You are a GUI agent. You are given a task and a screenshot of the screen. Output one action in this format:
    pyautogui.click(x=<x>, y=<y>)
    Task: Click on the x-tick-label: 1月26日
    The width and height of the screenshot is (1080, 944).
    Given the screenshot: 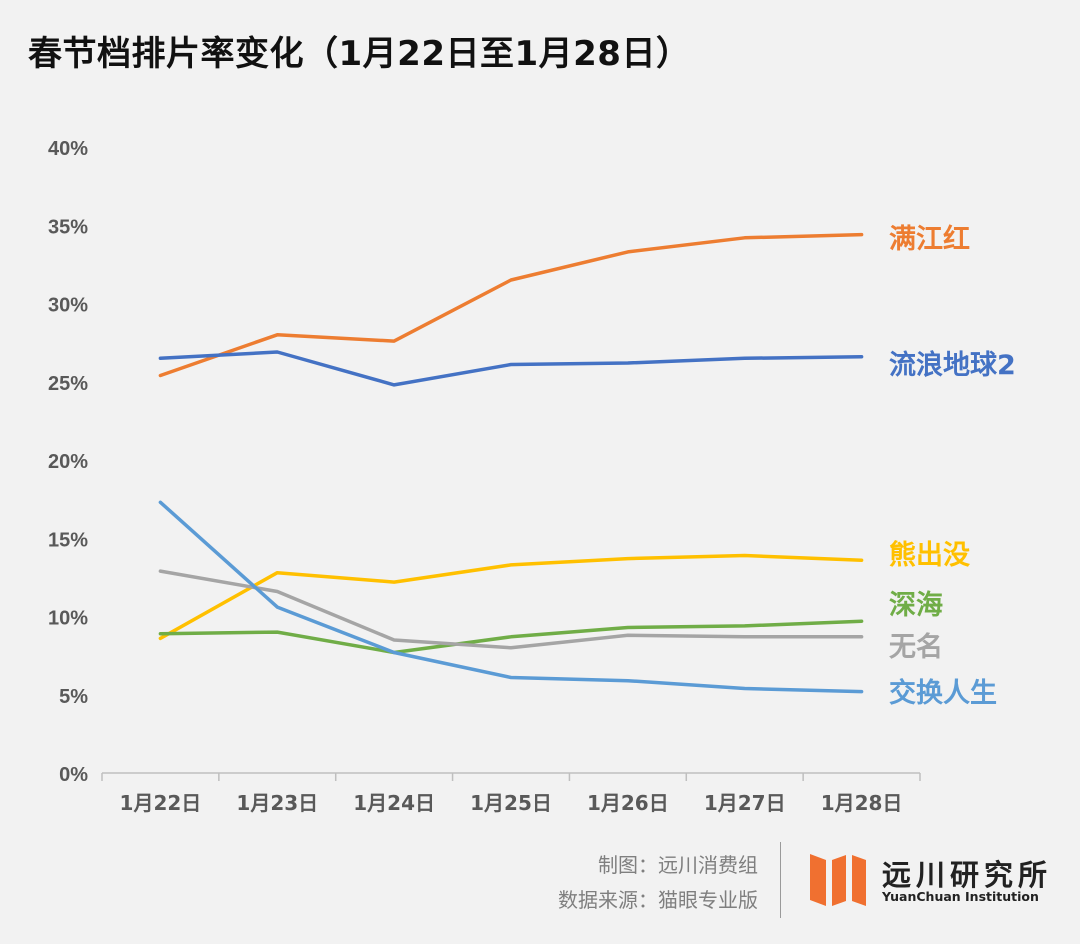 What is the action you would take?
    pyautogui.click(x=628, y=803)
    